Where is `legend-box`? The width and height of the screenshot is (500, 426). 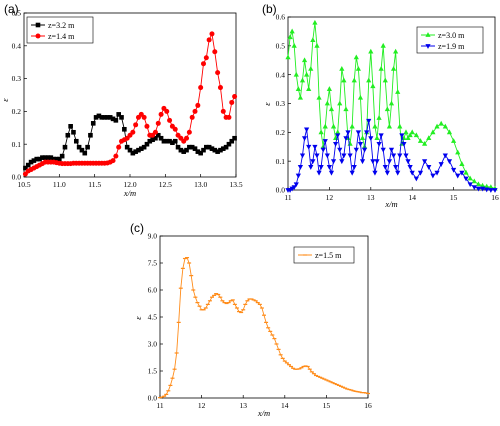
legend-box is located at coordinates (60, 30).